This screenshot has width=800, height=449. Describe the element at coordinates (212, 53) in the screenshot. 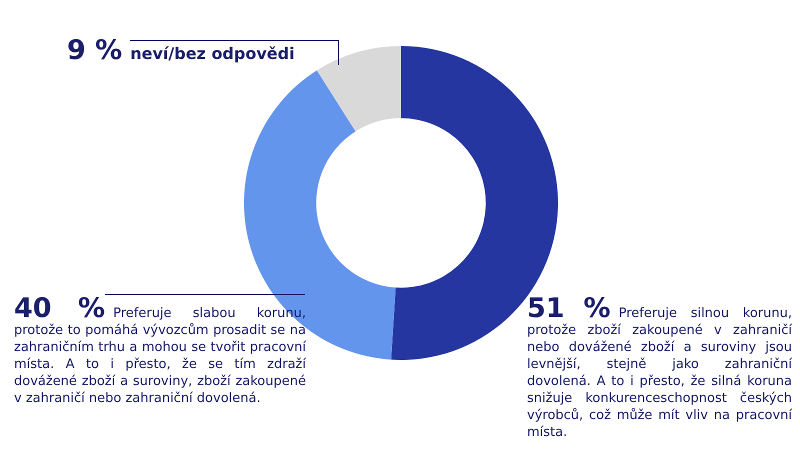

I see `slice-label: neví/bez odpovědi` at that location.